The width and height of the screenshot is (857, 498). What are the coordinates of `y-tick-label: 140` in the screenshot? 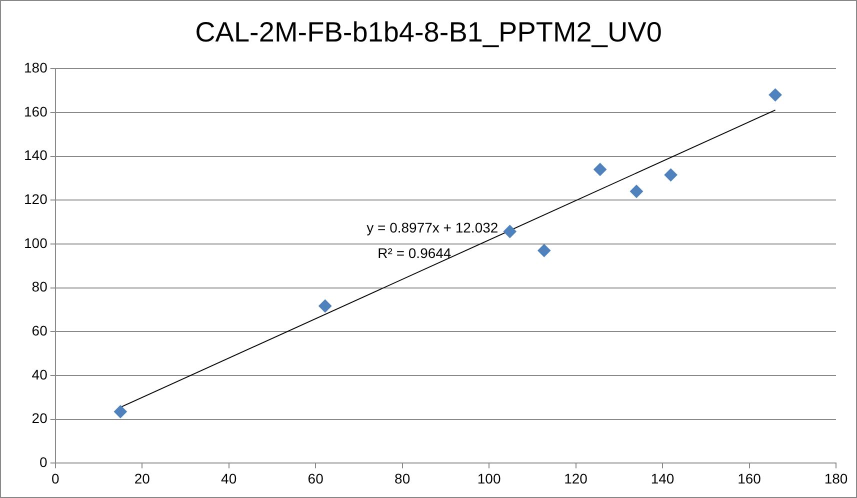 It's located at (36, 155).